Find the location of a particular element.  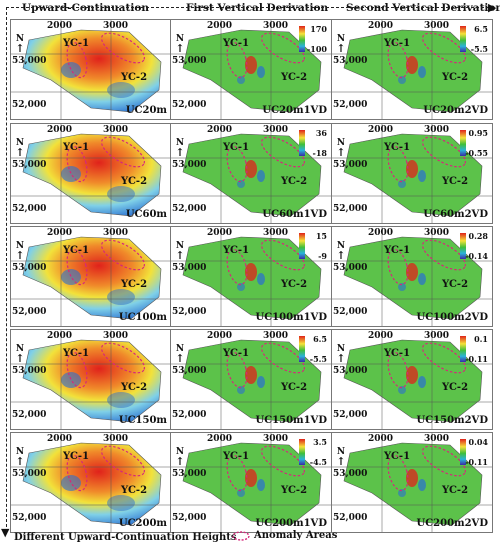

arrow-down-icon: ▼ is located at coordinates (5, 532).